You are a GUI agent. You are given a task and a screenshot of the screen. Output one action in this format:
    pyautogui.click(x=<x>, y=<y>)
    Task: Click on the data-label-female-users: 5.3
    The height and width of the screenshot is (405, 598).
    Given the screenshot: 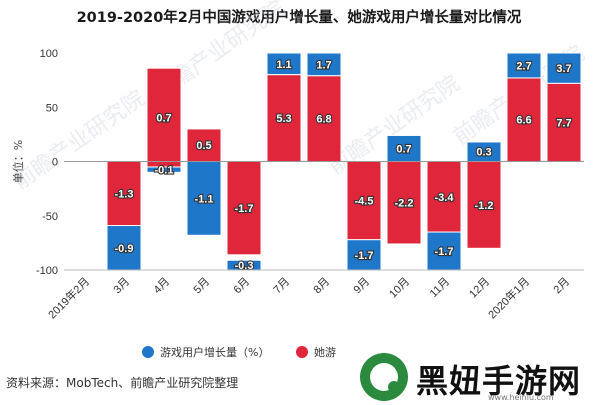 What is the action you would take?
    pyautogui.click(x=283, y=119)
    